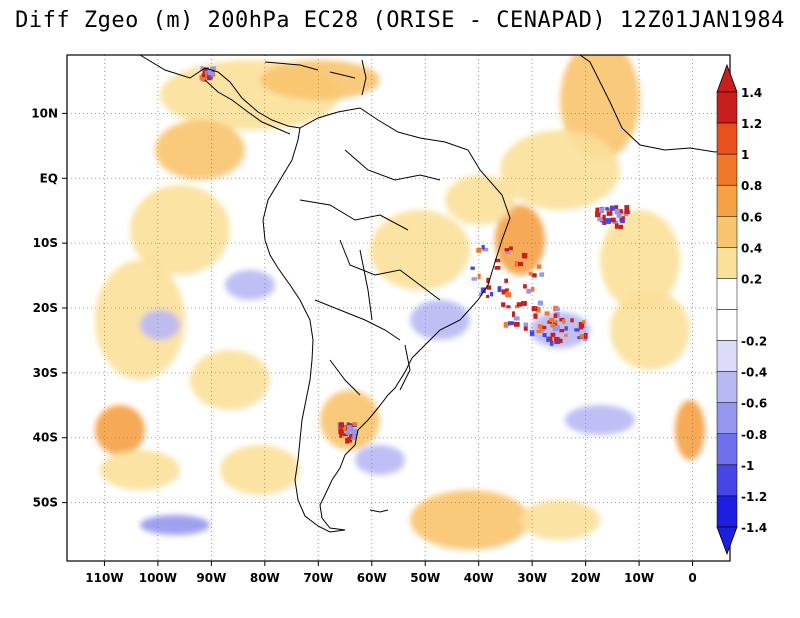 The image size is (800, 618). What do you see at coordinates (211, 578) in the screenshot?
I see `x-tick-label: 90W` at bounding box center [211, 578].